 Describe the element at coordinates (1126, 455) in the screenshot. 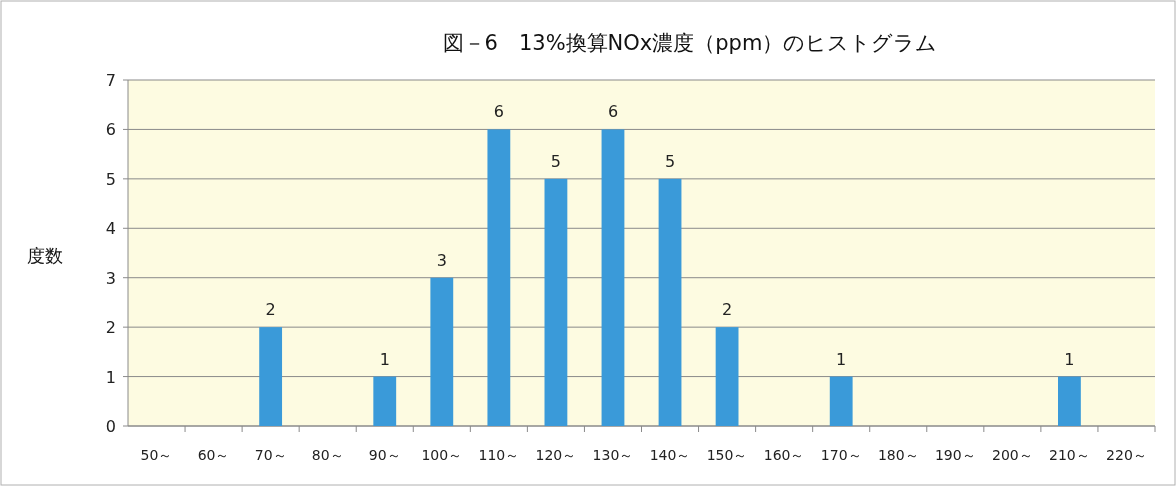

I see `x-tick-label: 220～` at that location.